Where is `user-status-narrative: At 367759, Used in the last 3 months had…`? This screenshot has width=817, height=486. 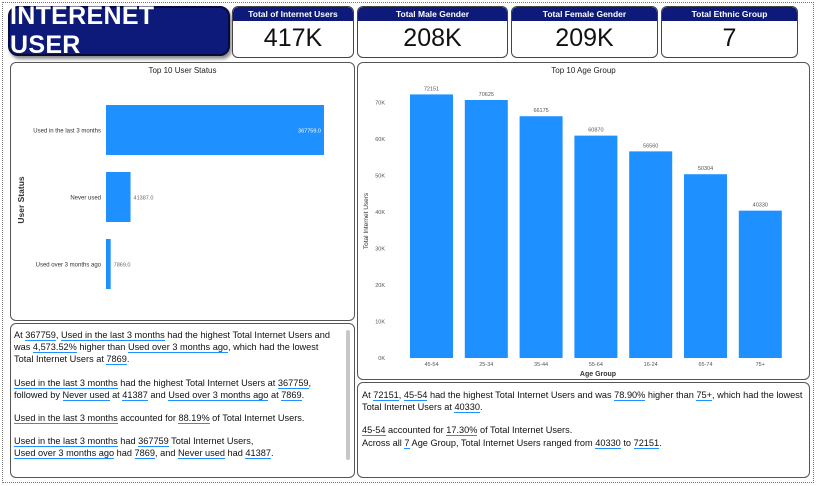
user-status-narrative: At 367759, Used in the last 3 months had… is located at coordinates (182, 400).